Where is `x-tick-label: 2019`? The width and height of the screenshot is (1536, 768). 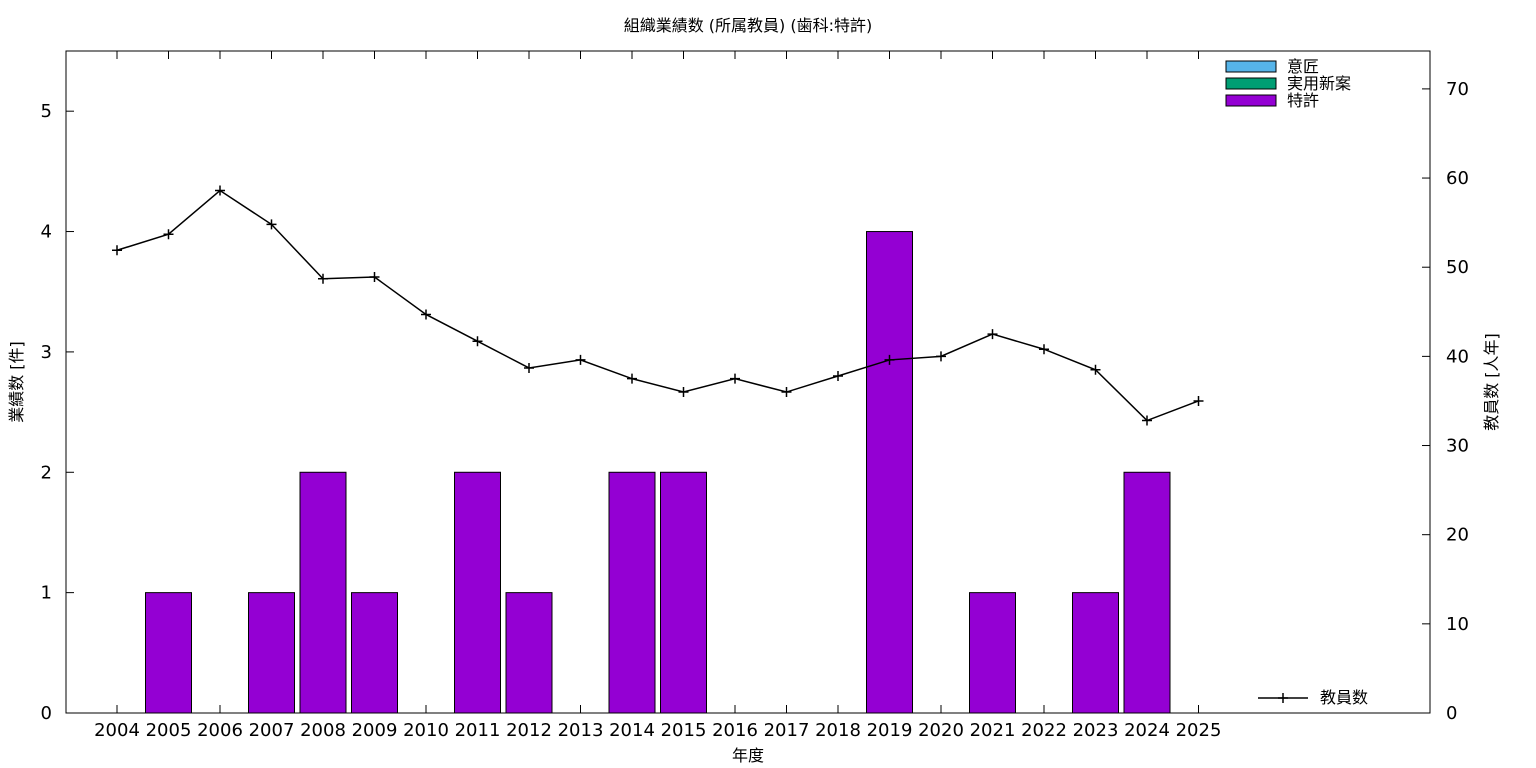 x-tick-label: 2019 is located at coordinates (890, 730).